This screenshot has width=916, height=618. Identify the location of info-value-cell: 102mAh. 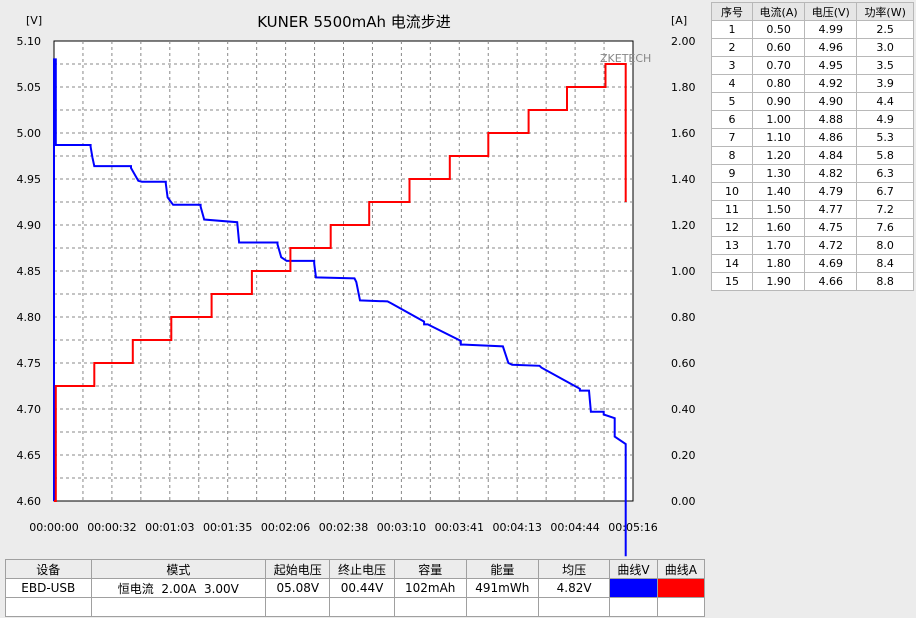
(430, 588).